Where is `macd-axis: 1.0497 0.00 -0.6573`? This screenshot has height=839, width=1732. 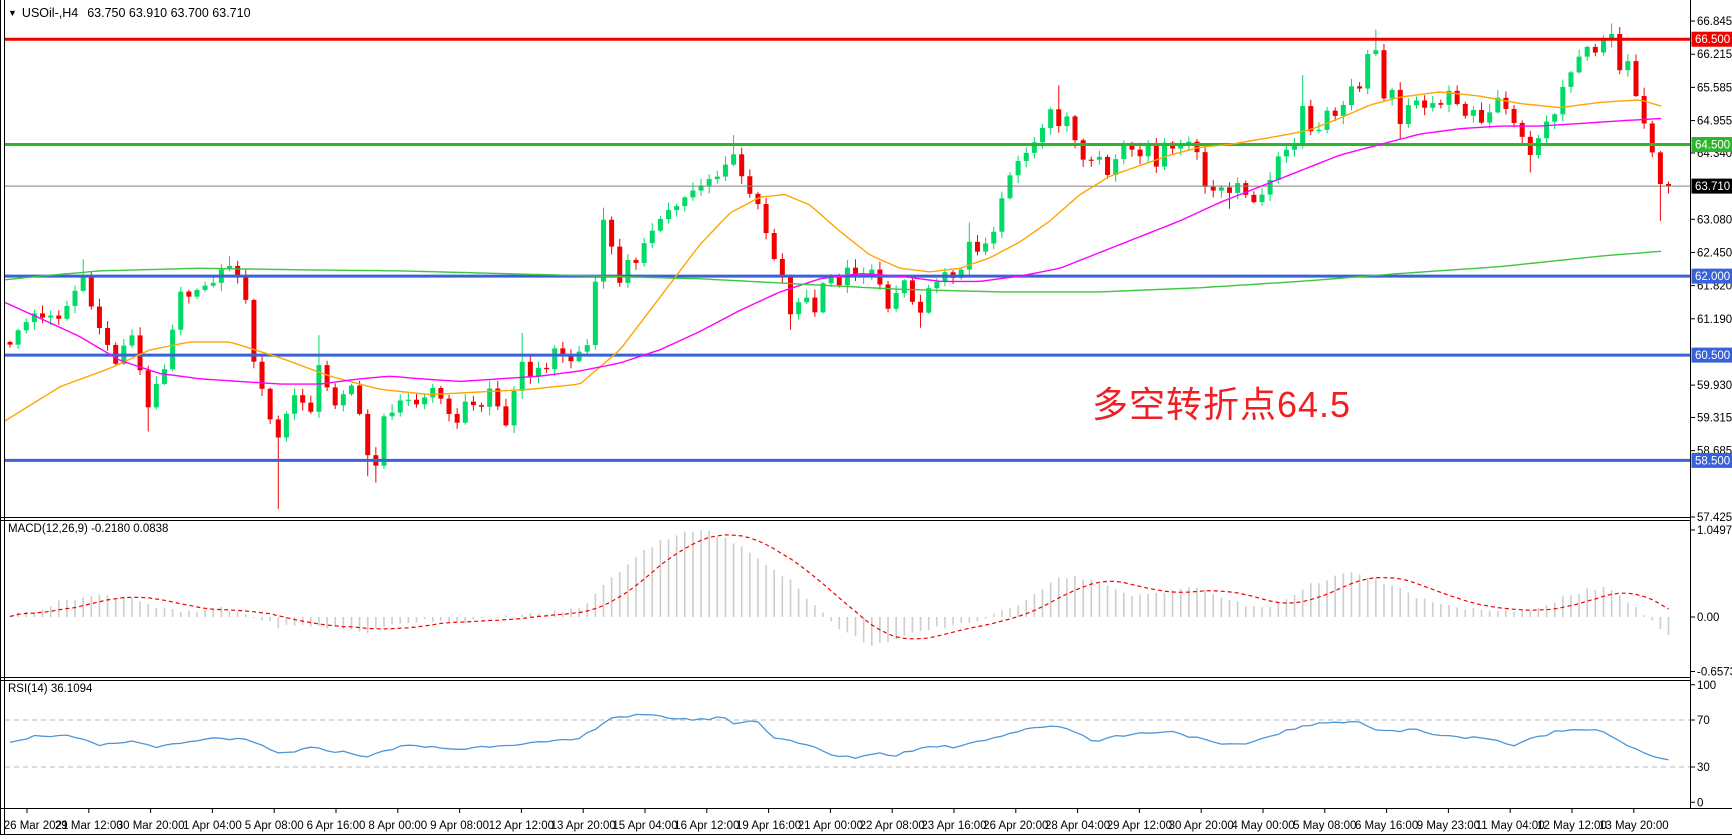
macd-axis: 1.0497 0.00 -0.6573 is located at coordinates (1711, 602).